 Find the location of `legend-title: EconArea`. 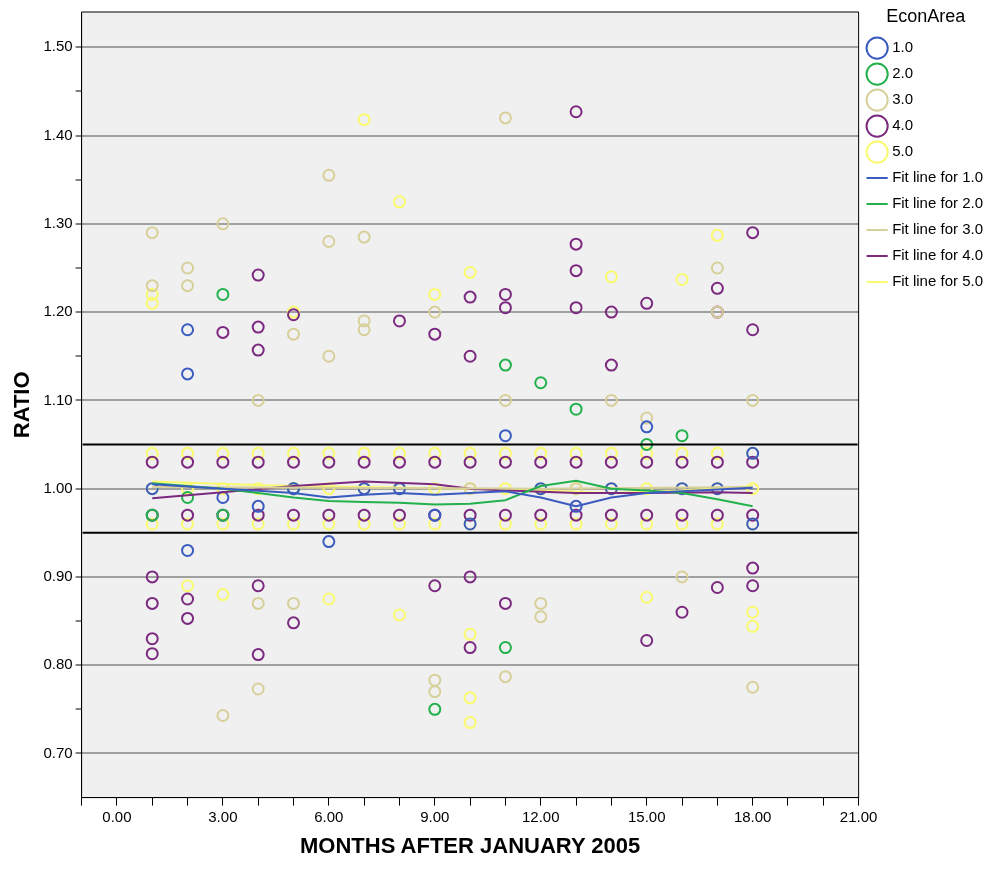

legend-title: EconArea is located at coordinates (926, 15).